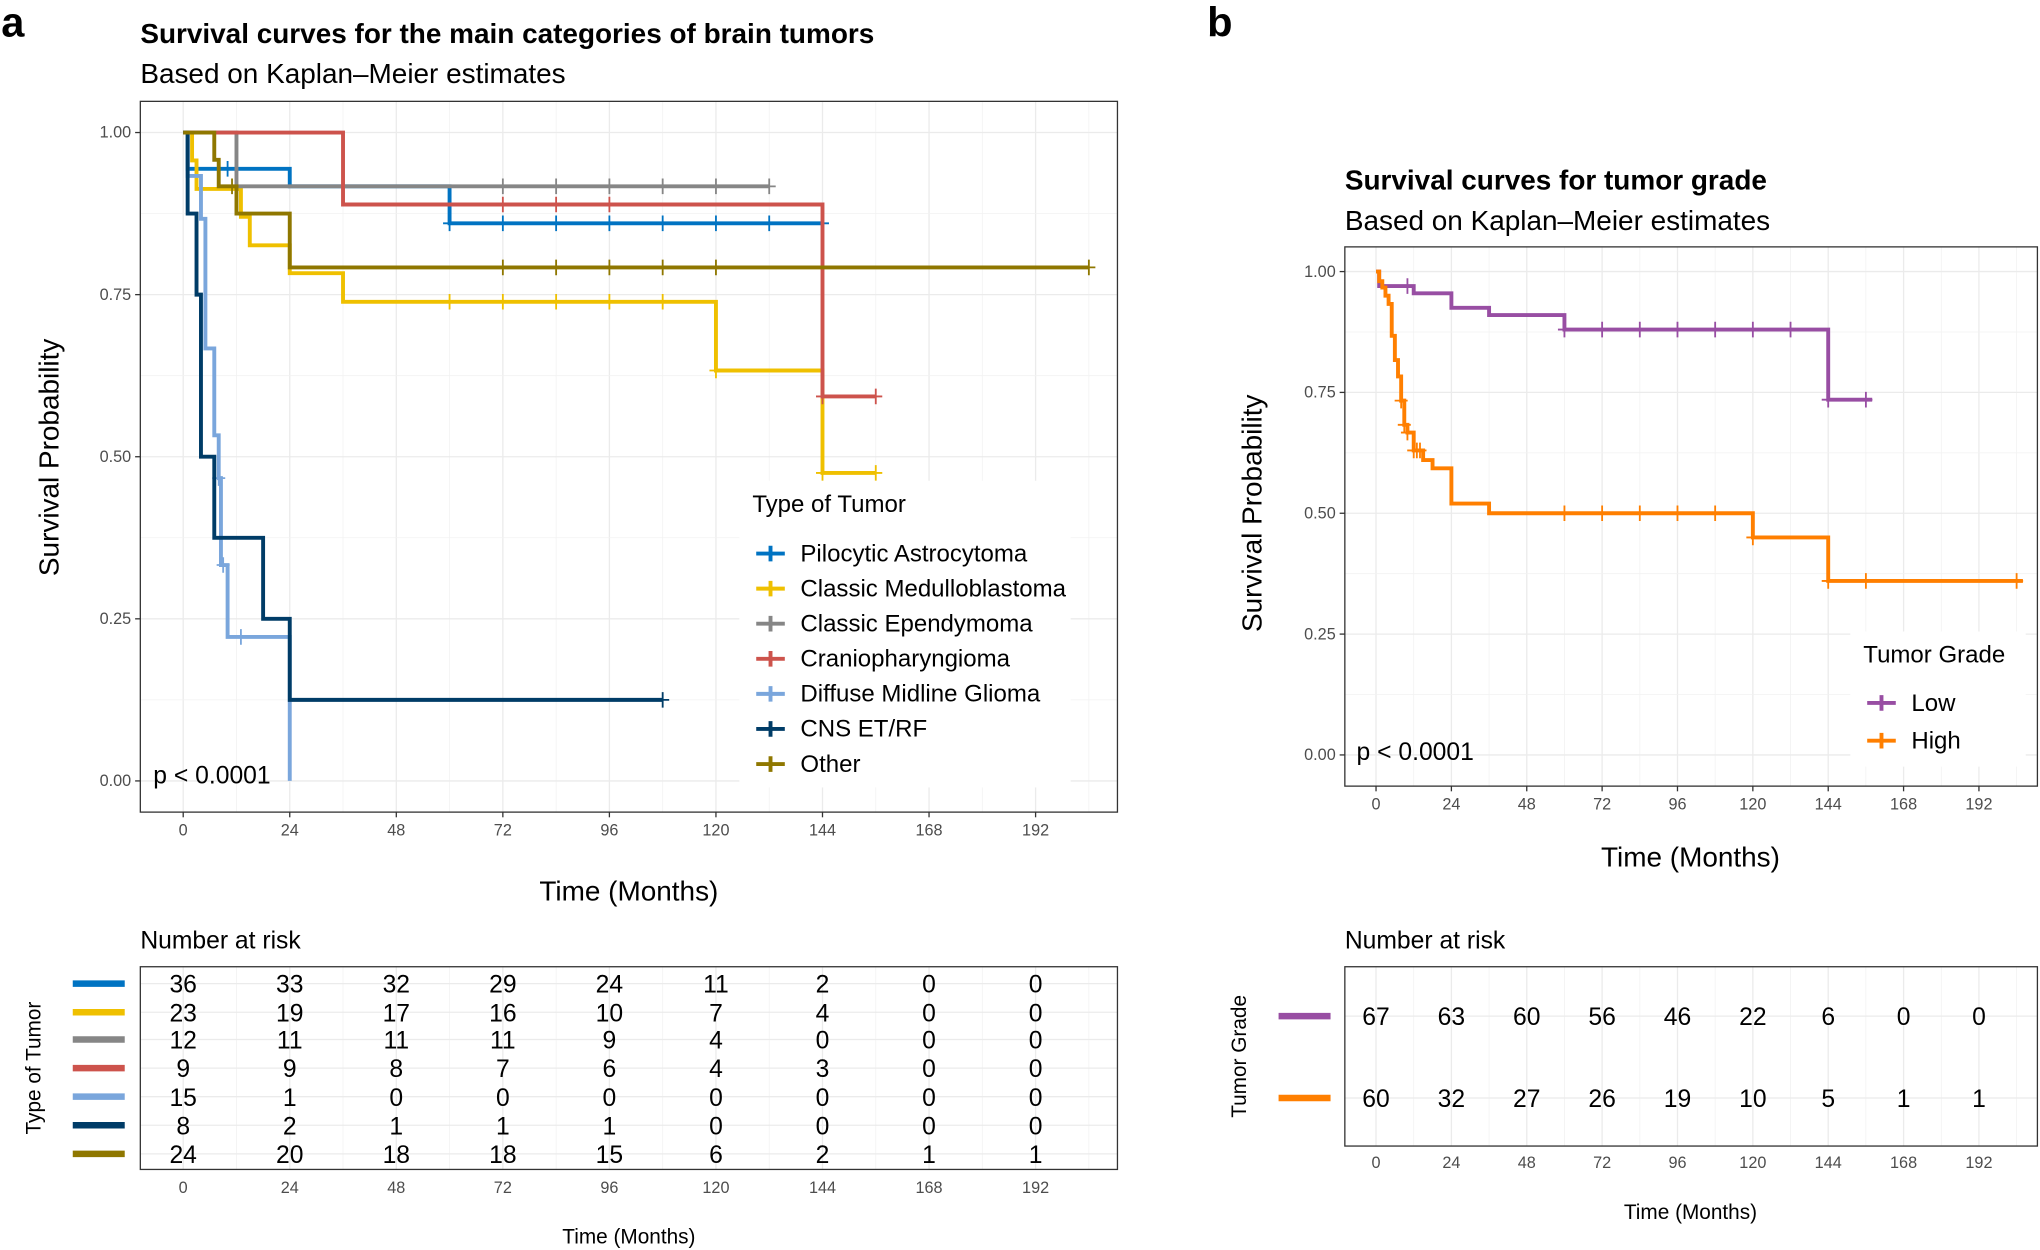 This screenshot has height=1250, width=2040. What do you see at coordinates (1320, 393) in the screenshot?
I see `y-tick-label: 0.75` at bounding box center [1320, 393].